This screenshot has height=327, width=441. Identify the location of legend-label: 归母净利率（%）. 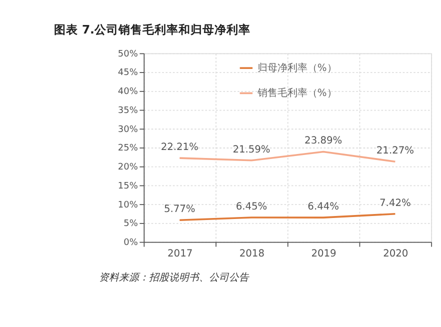
(297, 68).